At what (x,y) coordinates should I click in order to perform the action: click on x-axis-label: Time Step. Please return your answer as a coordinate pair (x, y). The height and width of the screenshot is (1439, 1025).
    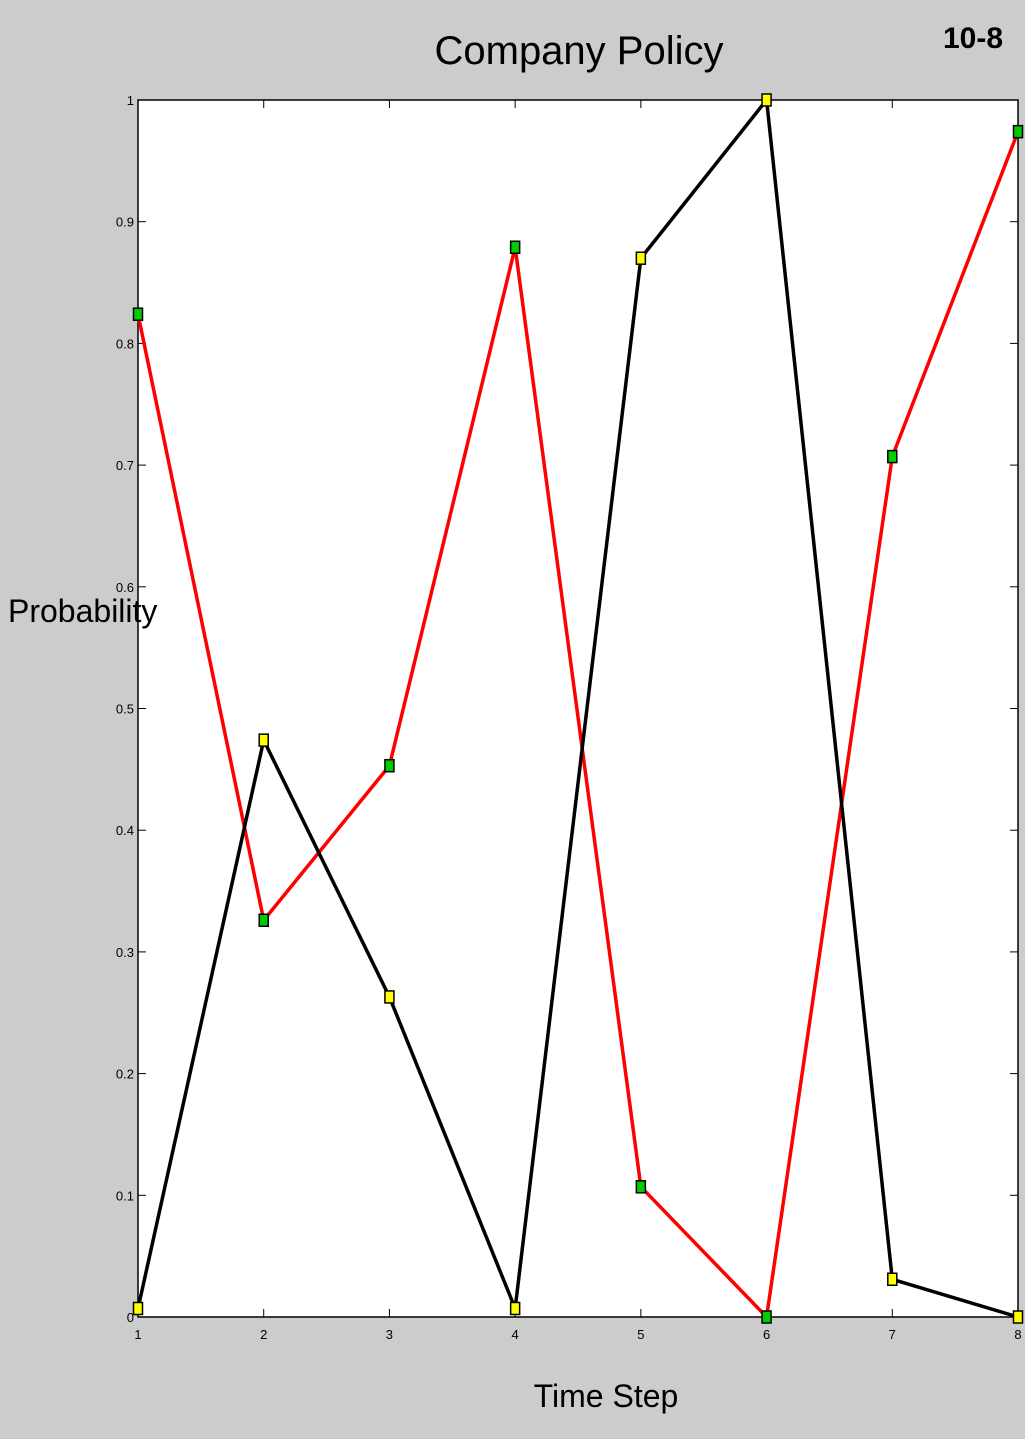
    Looking at the image, I should click on (606, 1396).